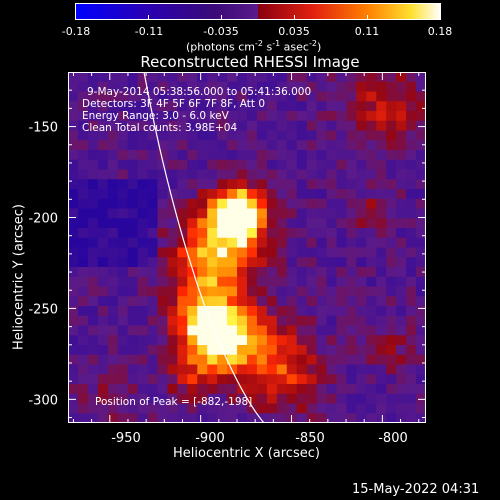 The height and width of the screenshot is (500, 500). Describe the element at coordinates (253, 46) in the screenshot. I see `colorbar-unit-label: (photons cm-2 s-1 asec-2)` at that location.